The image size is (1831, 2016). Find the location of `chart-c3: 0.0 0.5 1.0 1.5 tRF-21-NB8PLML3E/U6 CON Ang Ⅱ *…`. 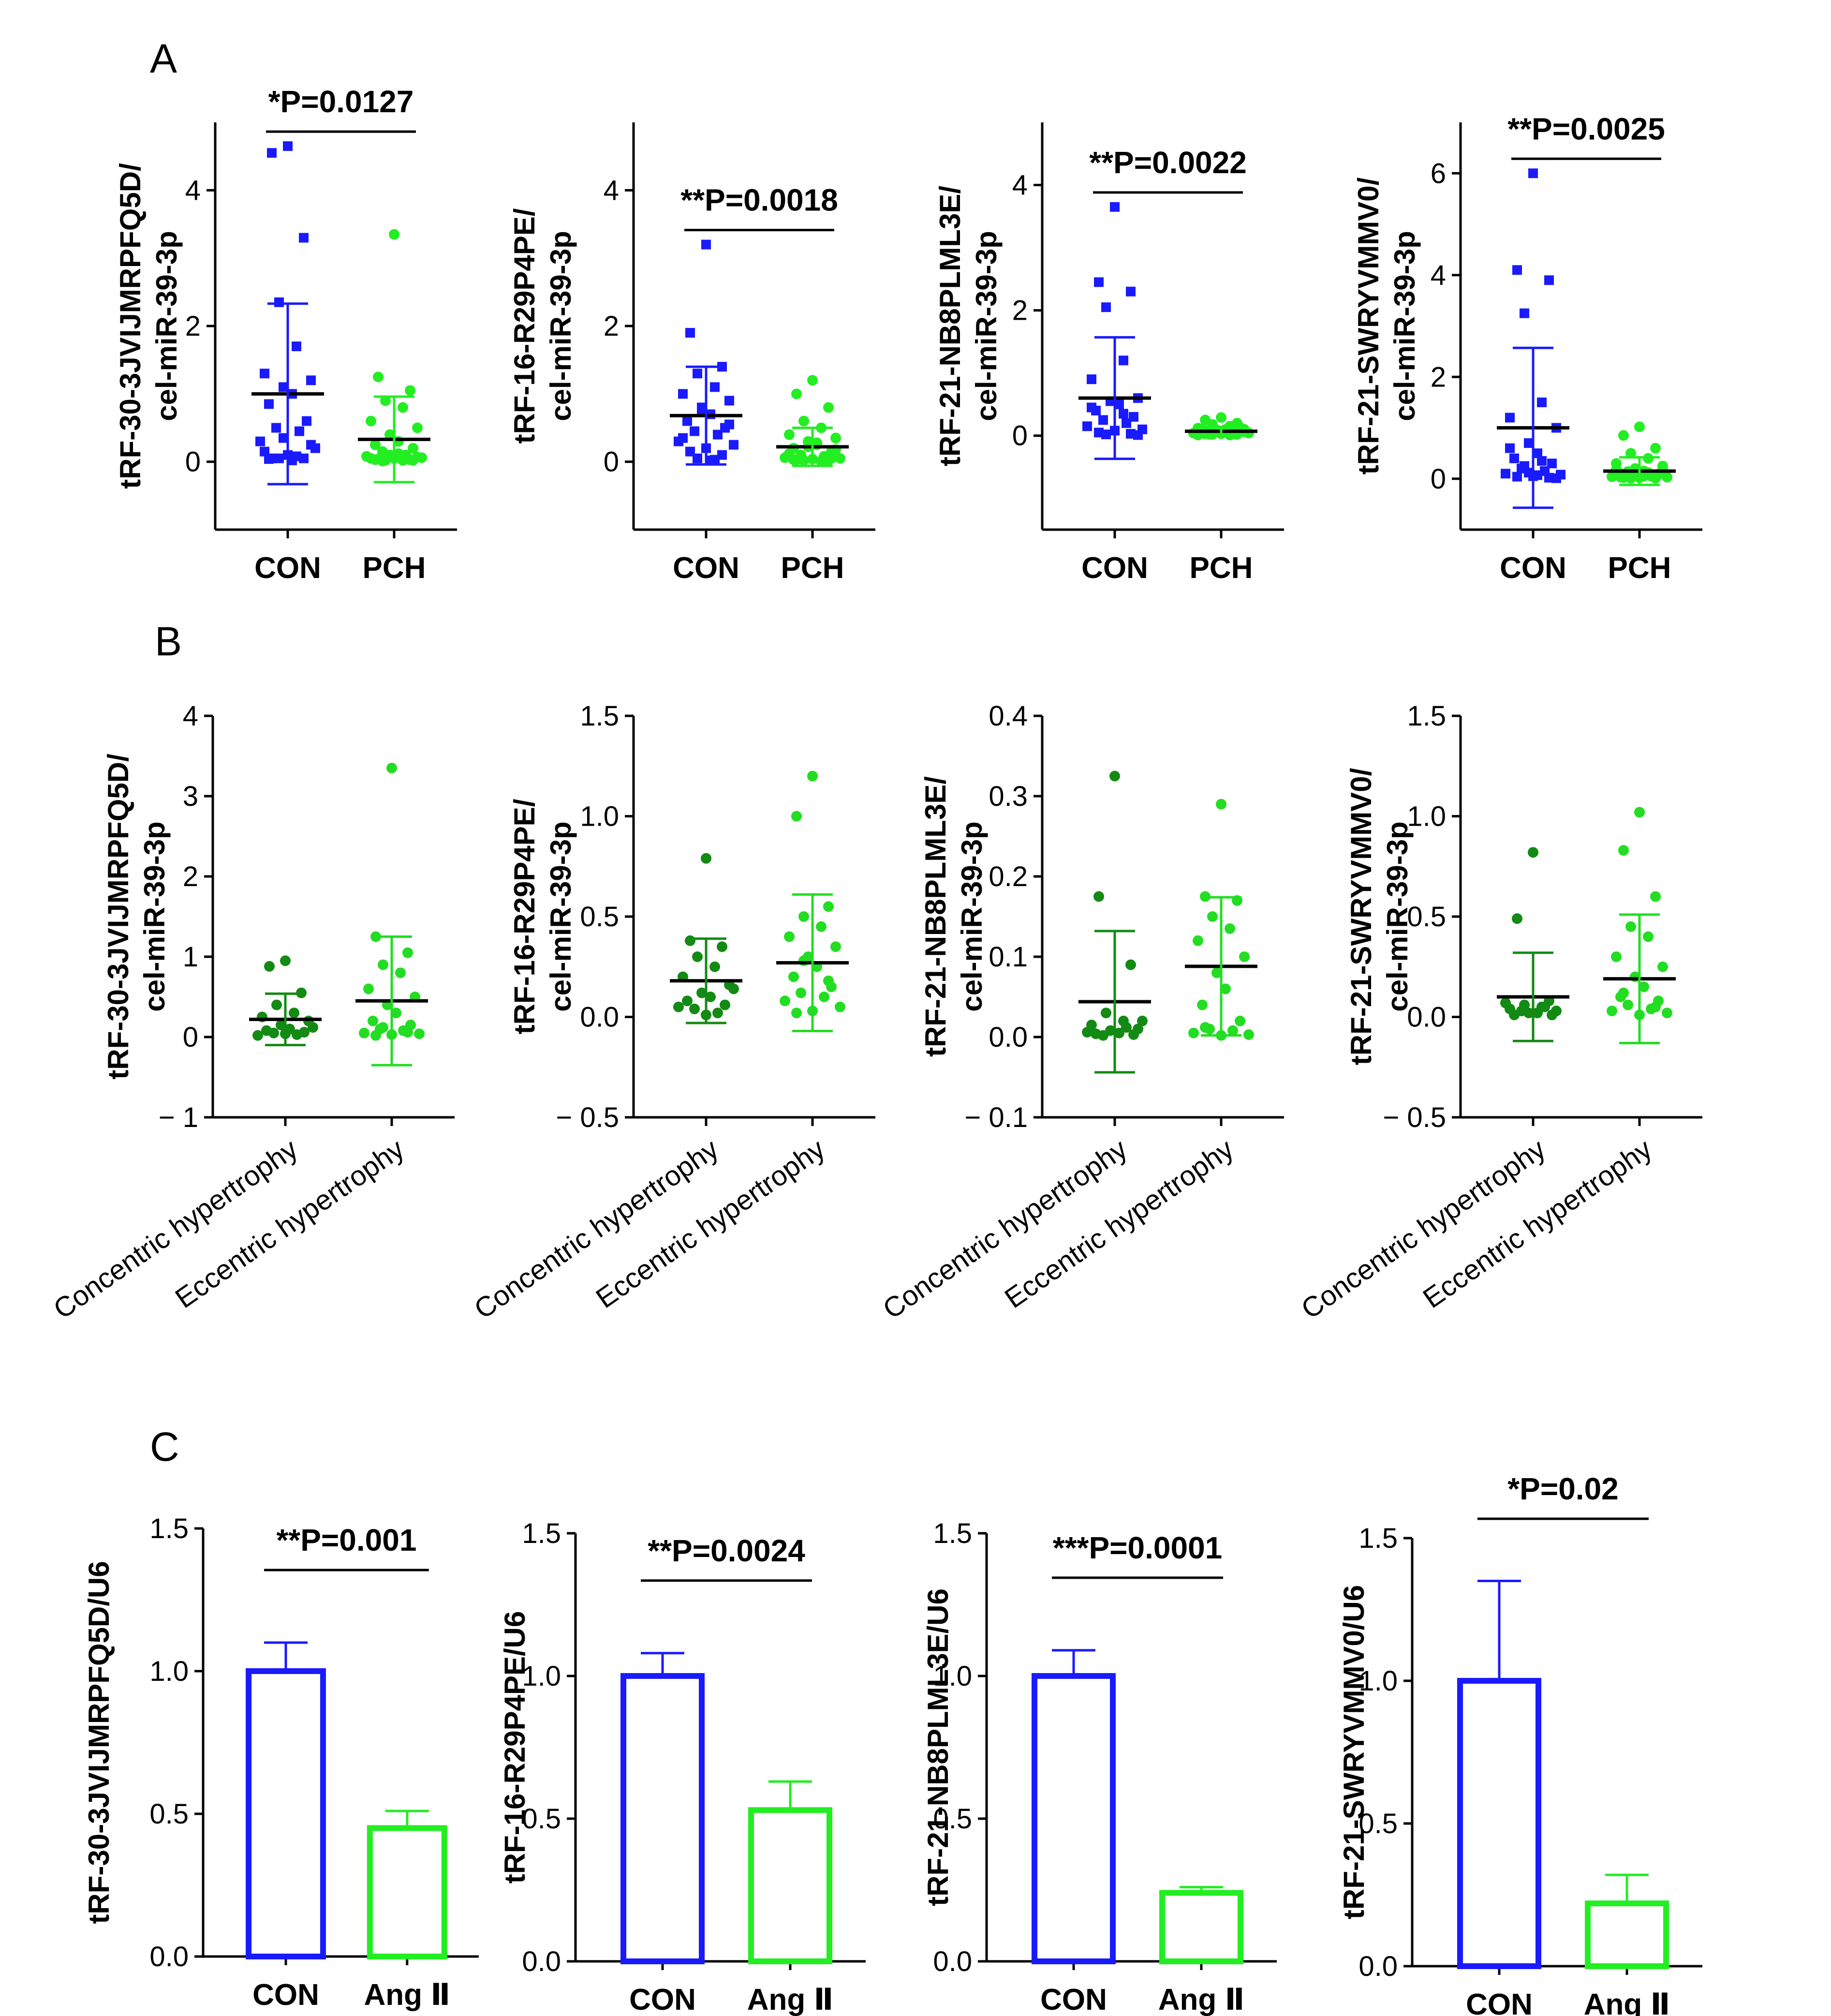

chart-c3: 0.0 0.5 1.0 1.5 tRF-21-NB8PLML3E/U6 CON Ang Ⅱ *… is located at coordinates (1099, 1767).